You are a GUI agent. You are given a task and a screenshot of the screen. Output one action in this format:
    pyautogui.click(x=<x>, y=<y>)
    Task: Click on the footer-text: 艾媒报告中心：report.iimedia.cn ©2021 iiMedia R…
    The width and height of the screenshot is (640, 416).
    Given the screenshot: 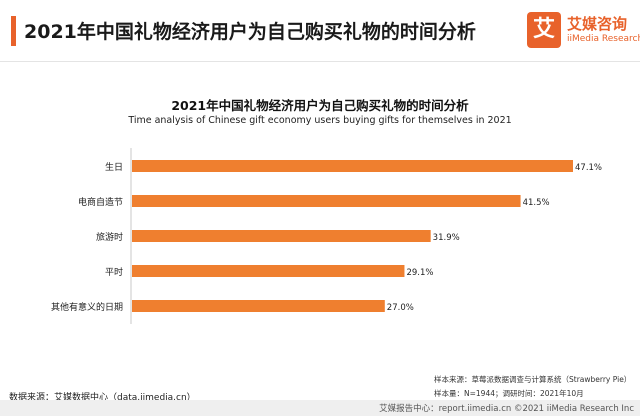 What is the action you would take?
    pyautogui.click(x=506, y=409)
    